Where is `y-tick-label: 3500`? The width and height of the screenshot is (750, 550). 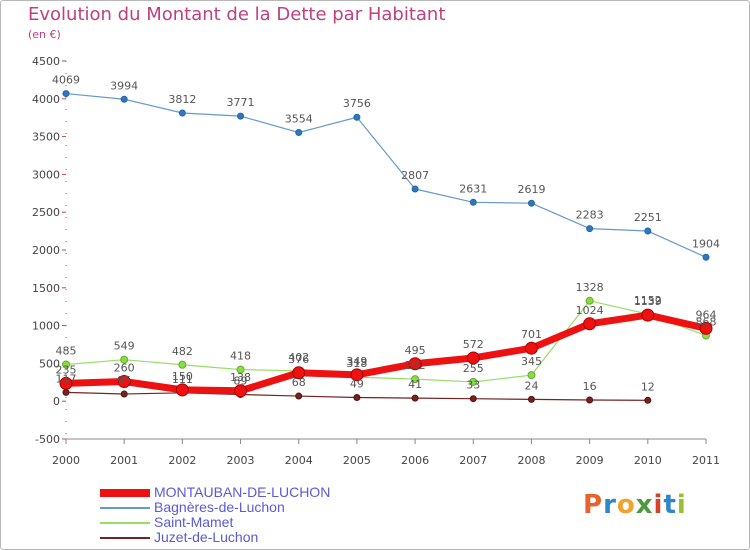 y-tick-label: 3500 is located at coordinates (46, 137).